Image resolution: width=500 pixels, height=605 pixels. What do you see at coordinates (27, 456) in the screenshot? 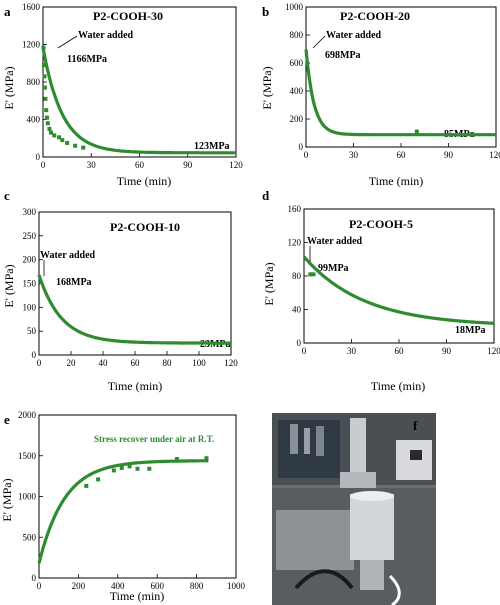
I see `y-tick-label: 1500` at bounding box center [27, 456].